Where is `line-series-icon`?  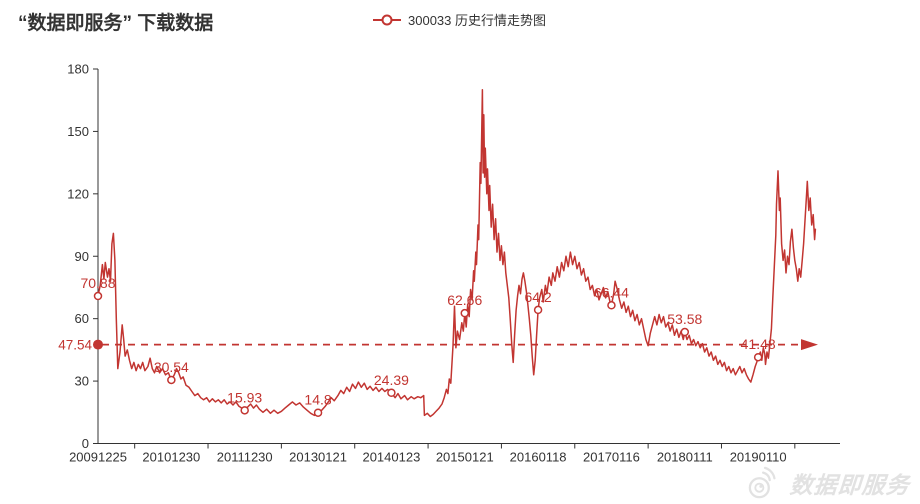
line-series-icon is located at coordinates (387, 19).